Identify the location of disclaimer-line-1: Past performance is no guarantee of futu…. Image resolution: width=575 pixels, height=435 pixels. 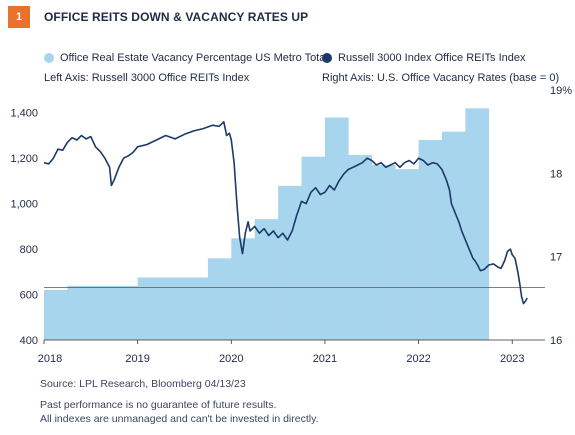
(158, 405).